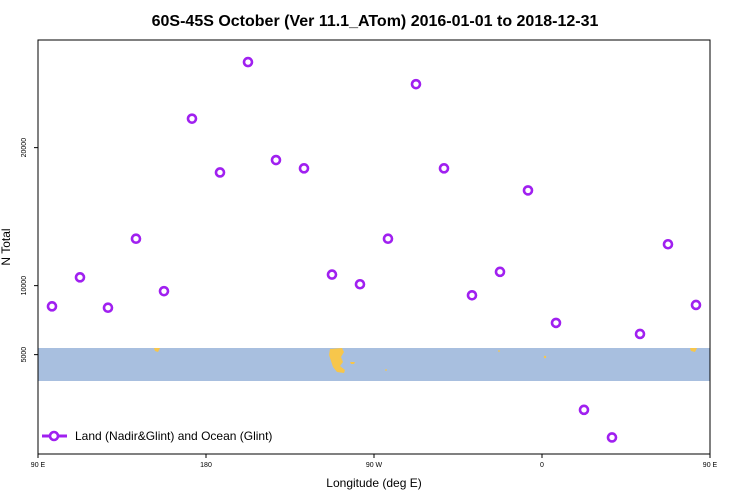 This screenshot has width=750, height=500. I want to click on legend: Land (Nadir&Glint) and Ocean (Glint), so click(157, 436).